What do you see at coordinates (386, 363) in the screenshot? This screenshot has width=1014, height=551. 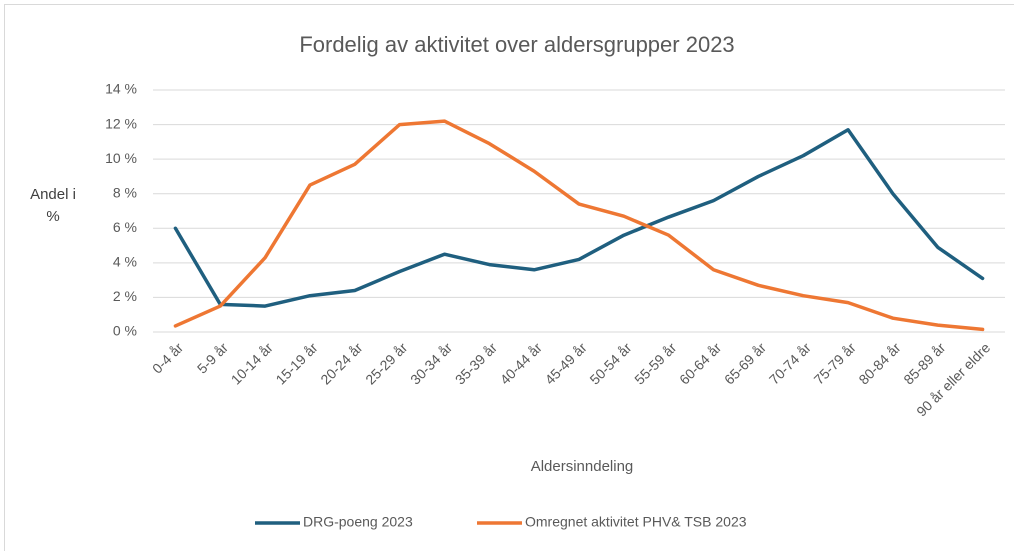 I see `x-tick-label: 25-29 år` at bounding box center [386, 363].